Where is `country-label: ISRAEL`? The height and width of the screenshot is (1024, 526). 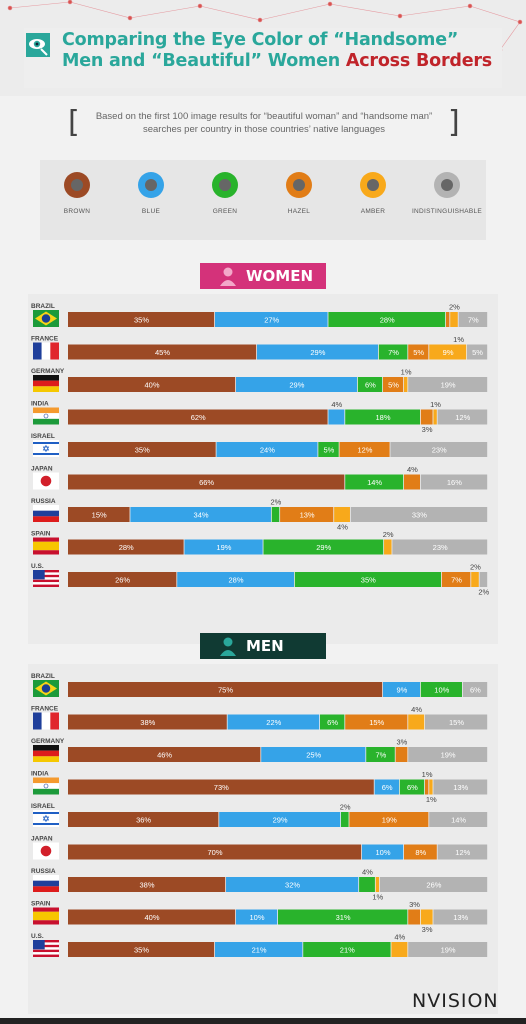 country-label: ISRAEL is located at coordinates (43, 436).